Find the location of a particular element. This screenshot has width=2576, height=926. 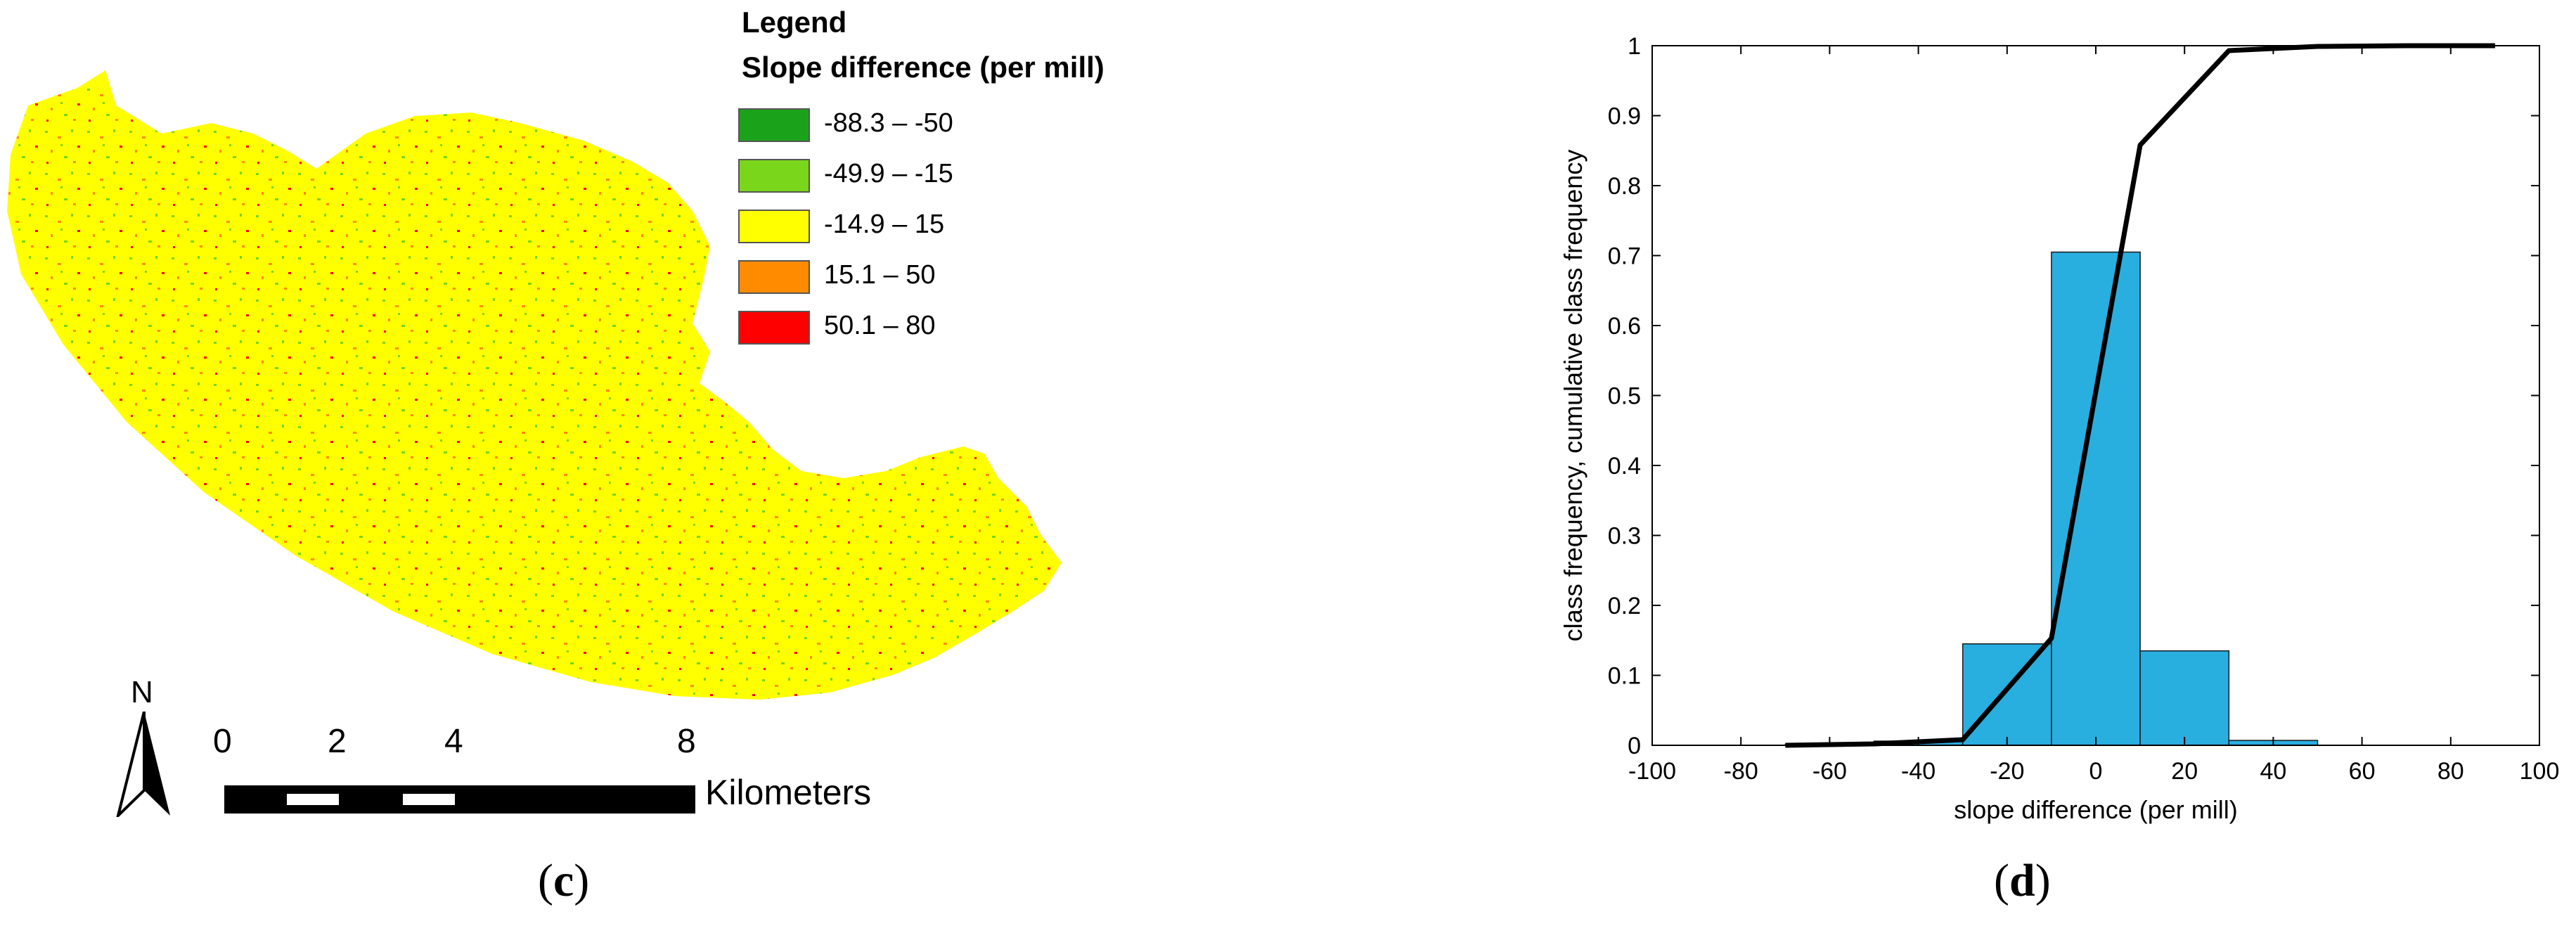

y-tick-label: 0.1 is located at coordinates (1624, 676).